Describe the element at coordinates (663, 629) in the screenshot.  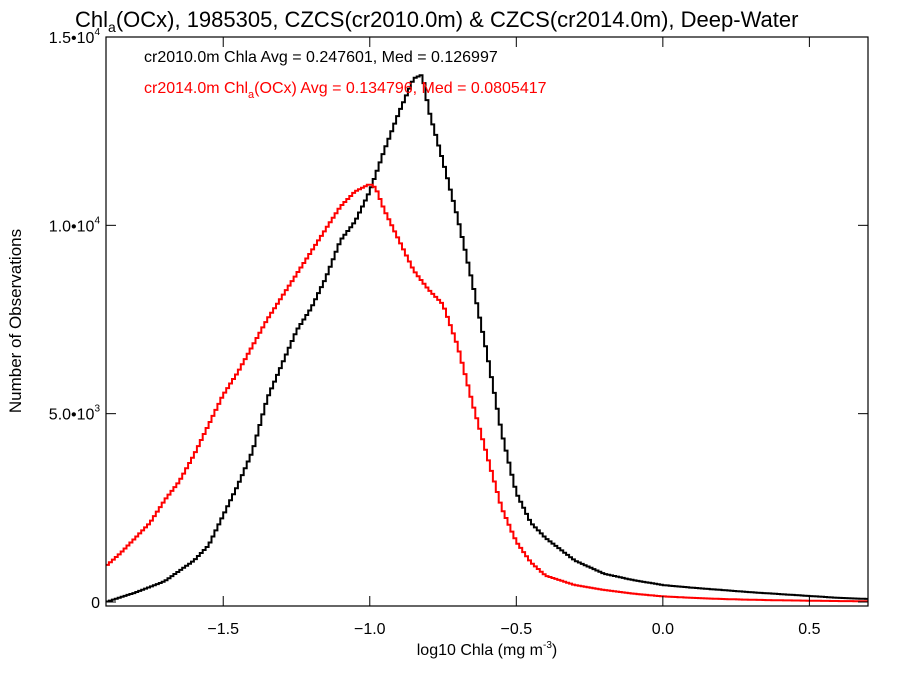
I see `x-tick-label-3: 0.0` at that location.